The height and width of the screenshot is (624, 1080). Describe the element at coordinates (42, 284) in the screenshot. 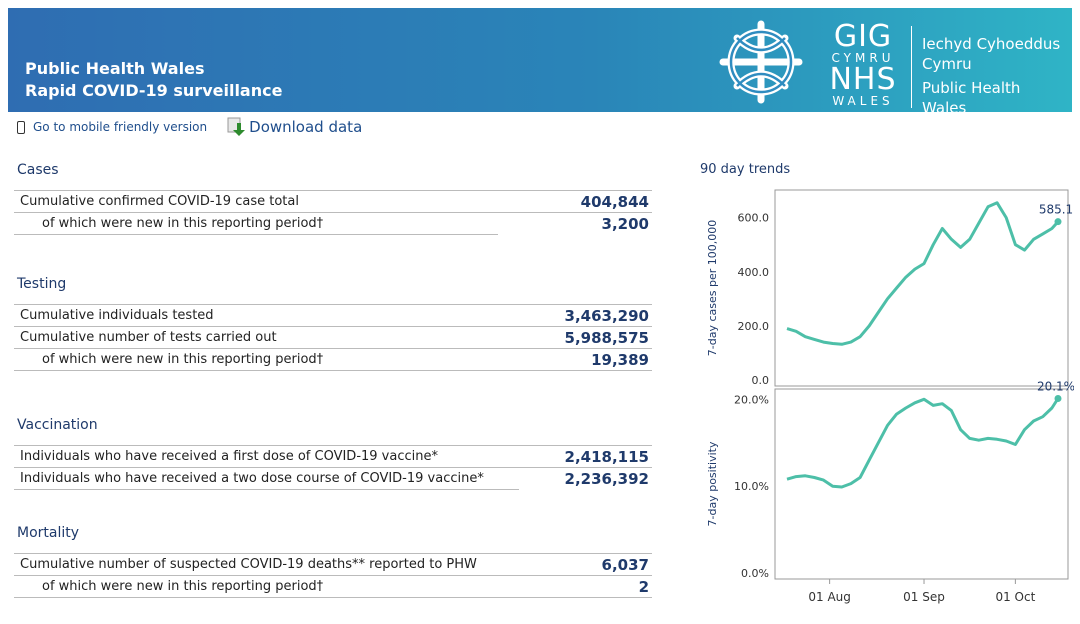

I see `section-title-testing: Testing` at that location.